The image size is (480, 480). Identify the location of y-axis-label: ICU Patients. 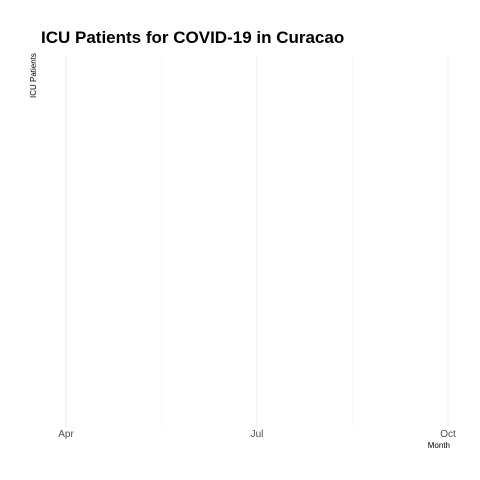
(33, 75).